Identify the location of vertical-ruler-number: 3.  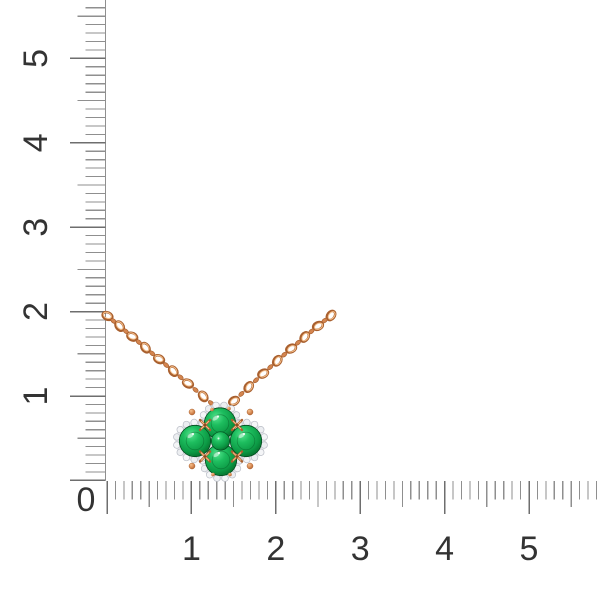
(36, 227).